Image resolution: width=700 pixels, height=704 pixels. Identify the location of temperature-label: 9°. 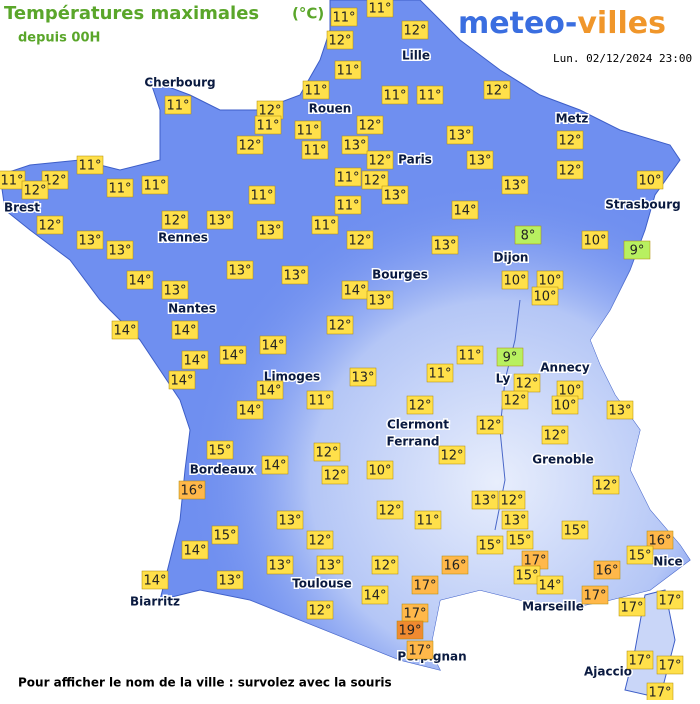
(510, 358).